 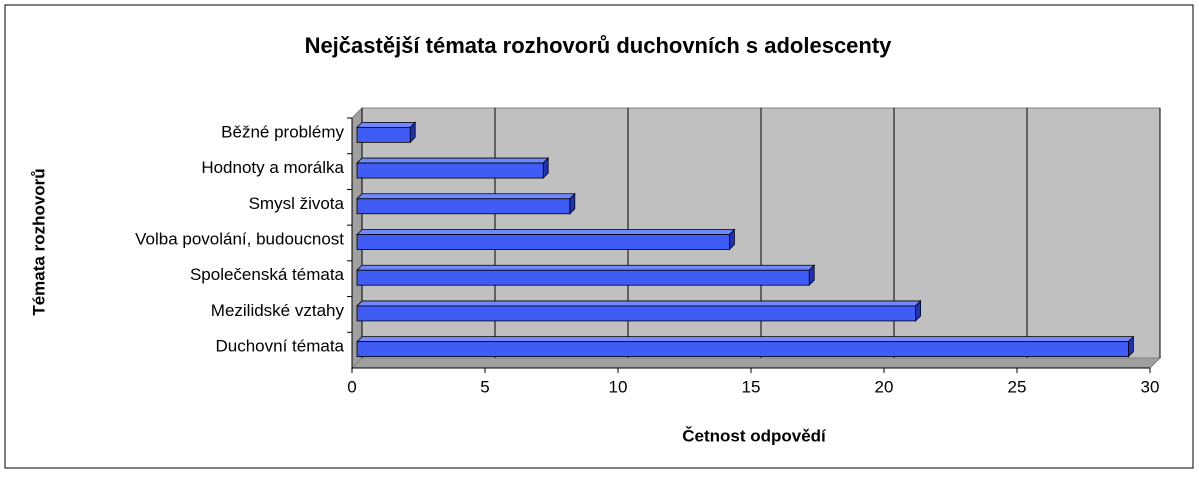 What do you see at coordinates (297, 203) in the screenshot?
I see `y-tick-label: Smysl života` at bounding box center [297, 203].